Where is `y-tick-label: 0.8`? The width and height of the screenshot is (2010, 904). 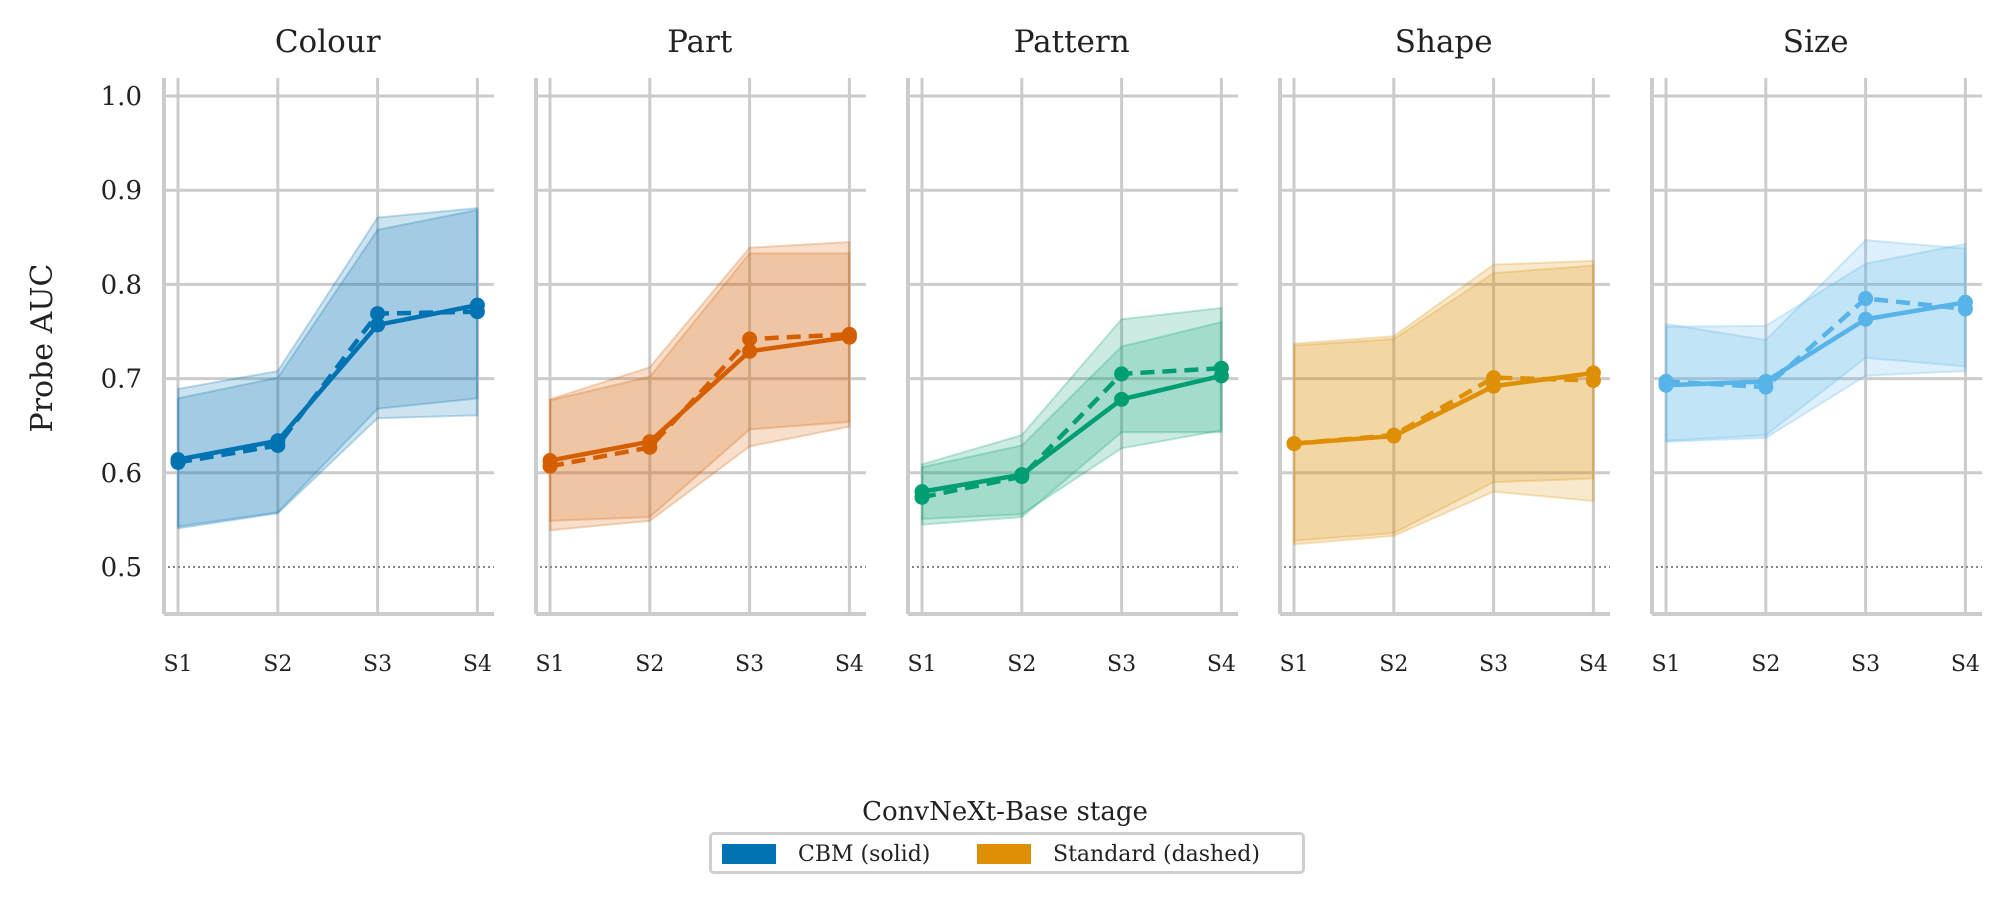 y-tick-label: 0.8 is located at coordinates (121, 285).